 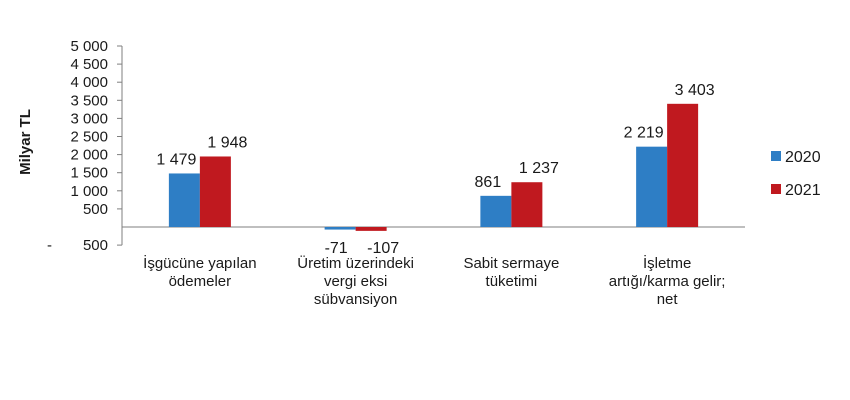 I want to click on y-tick-label: 2 500, so click(x=89, y=137).